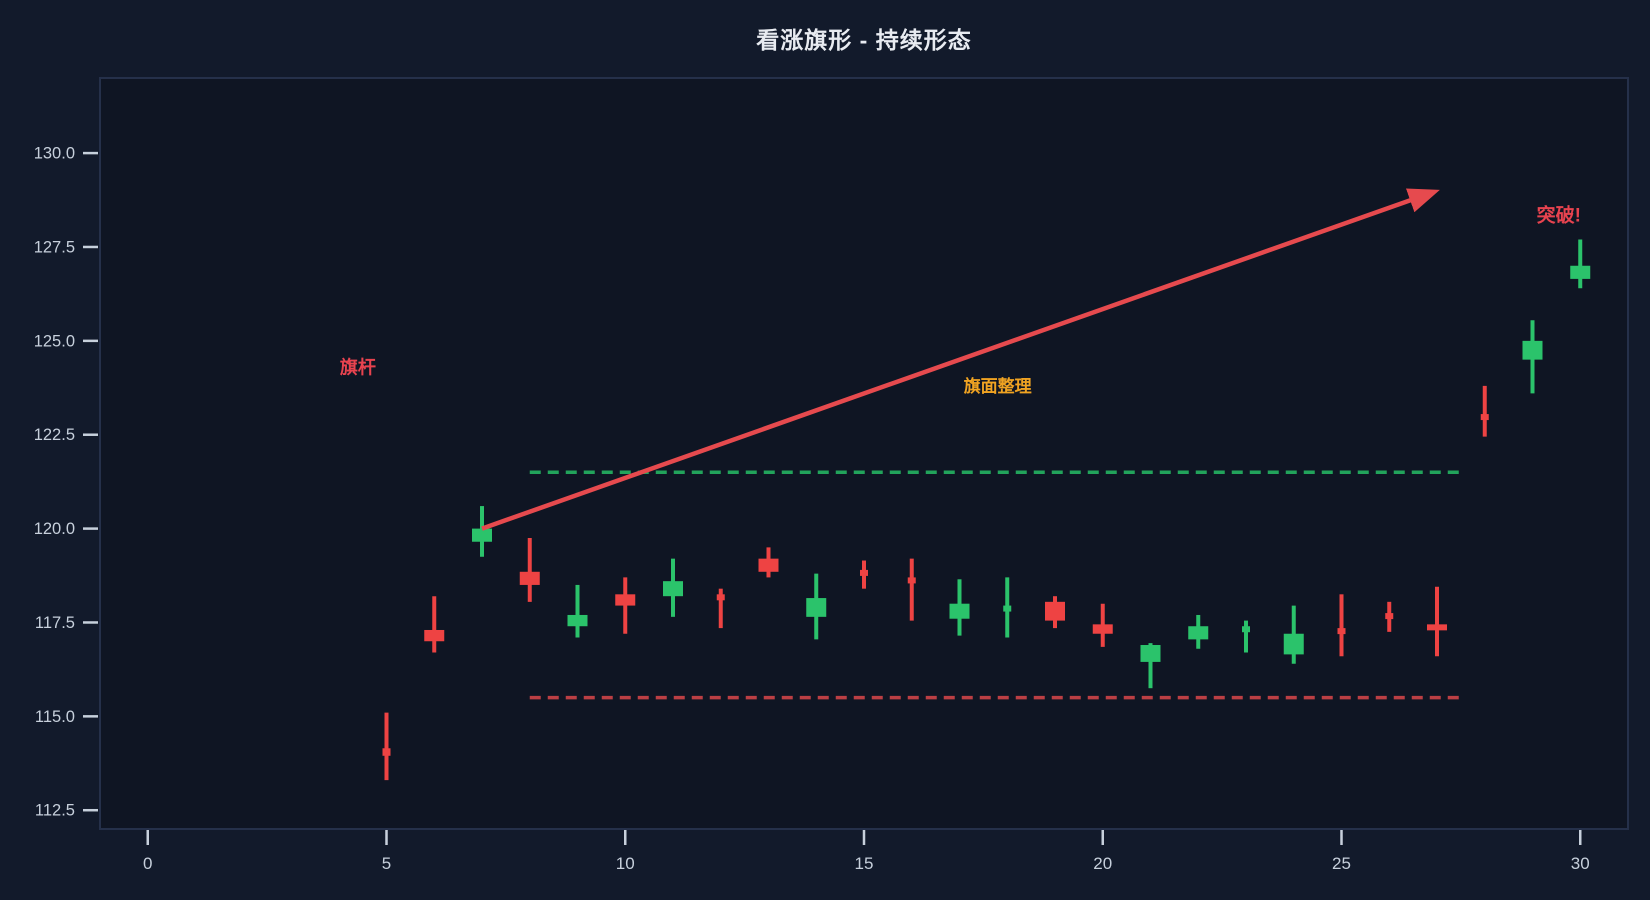  I want to click on x-tick-label: 0, so click(147, 863).